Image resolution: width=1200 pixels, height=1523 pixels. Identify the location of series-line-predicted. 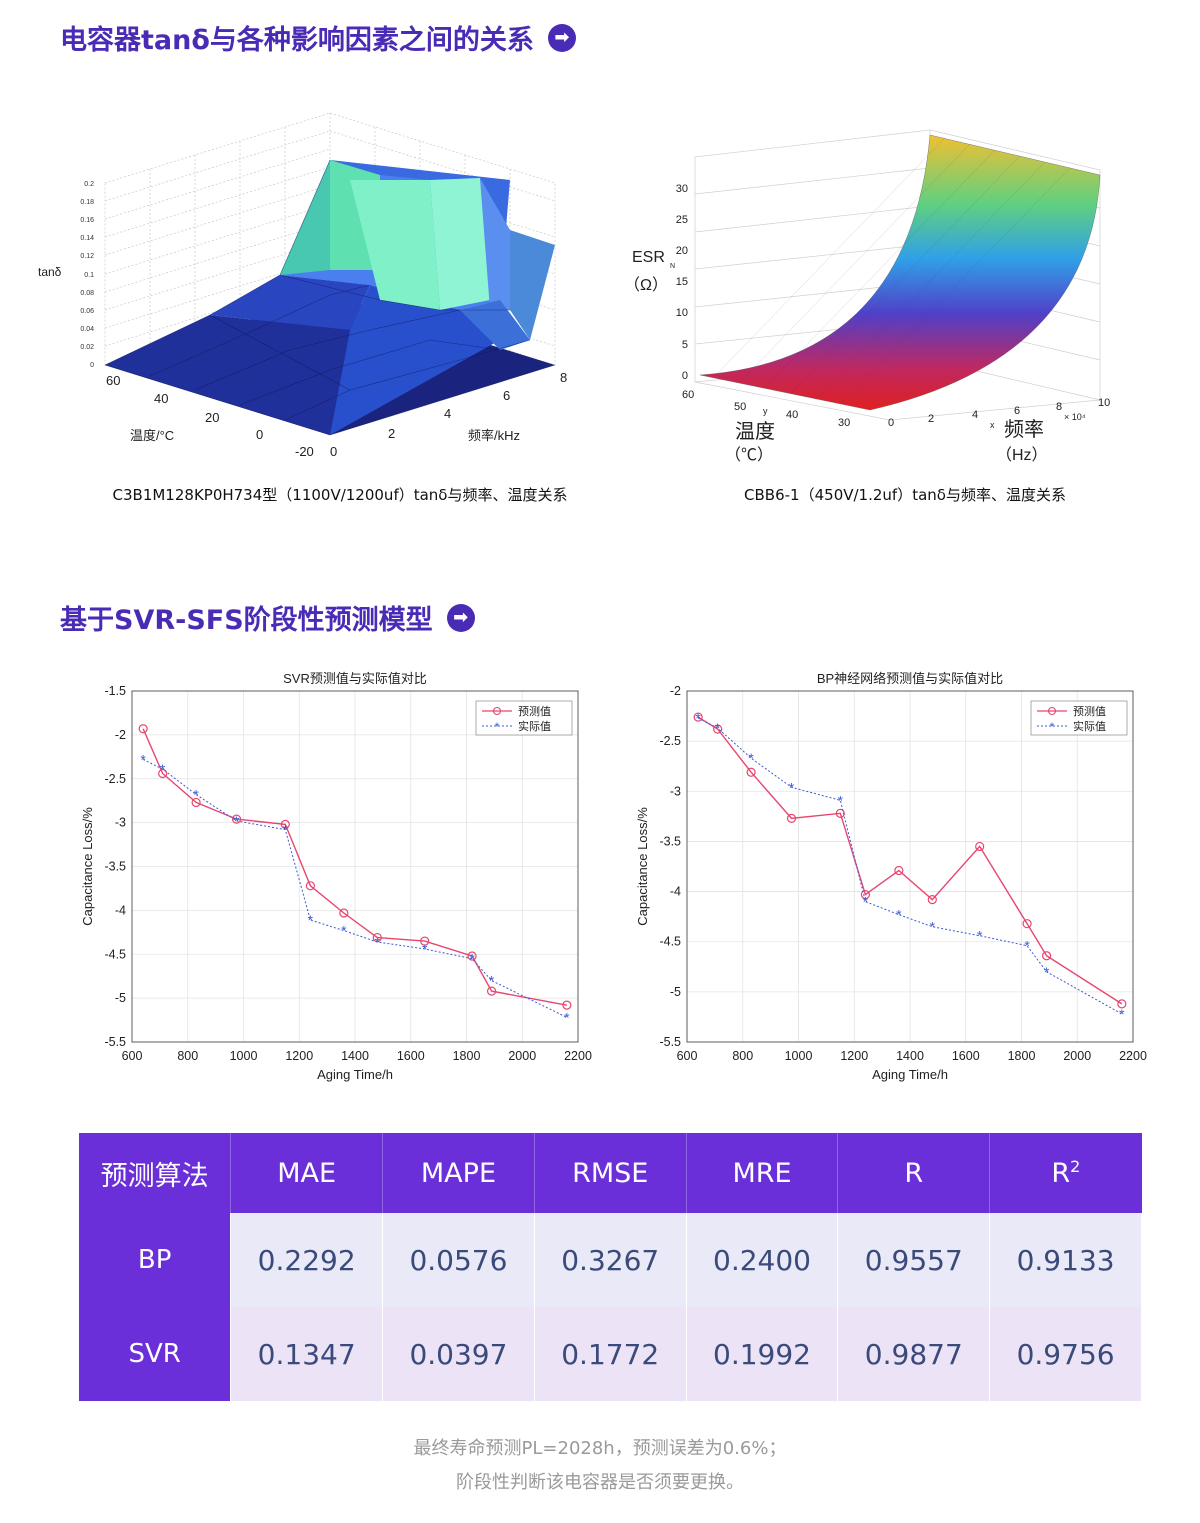
(354, 867).